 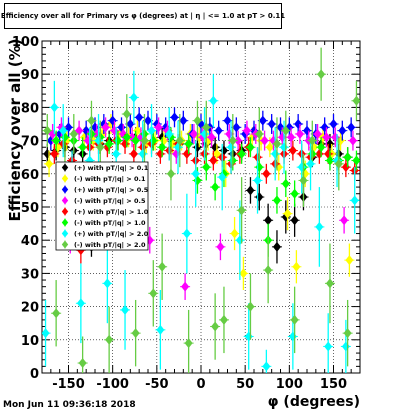 What do you see at coordinates (110, 245) in the screenshot?
I see `legend-label: (-) with pT/|q| > 2.0` at bounding box center [110, 245].